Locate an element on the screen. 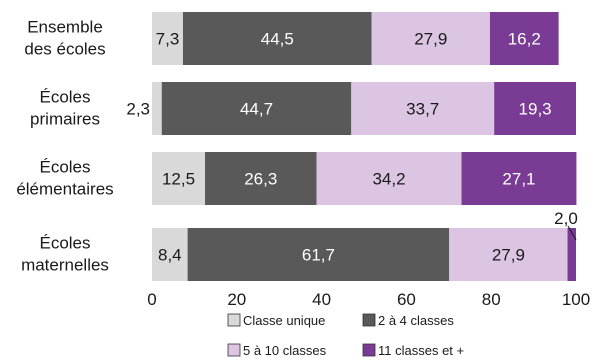 Image resolution: width=600 pixels, height=363 pixels. legend-label: 11 classes et + is located at coordinates (421, 350).